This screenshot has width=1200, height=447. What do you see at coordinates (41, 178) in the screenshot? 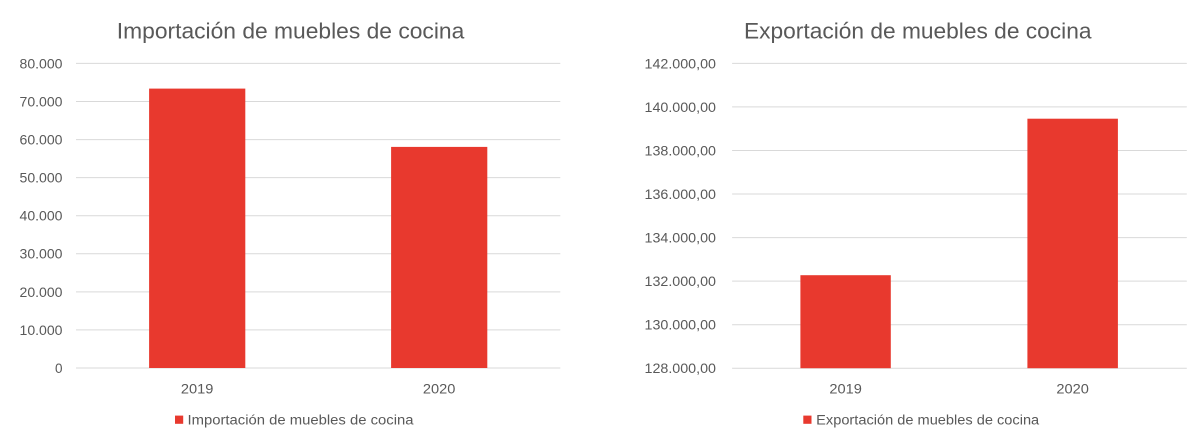
I see `svg-text: 50.000` at bounding box center [41, 178].